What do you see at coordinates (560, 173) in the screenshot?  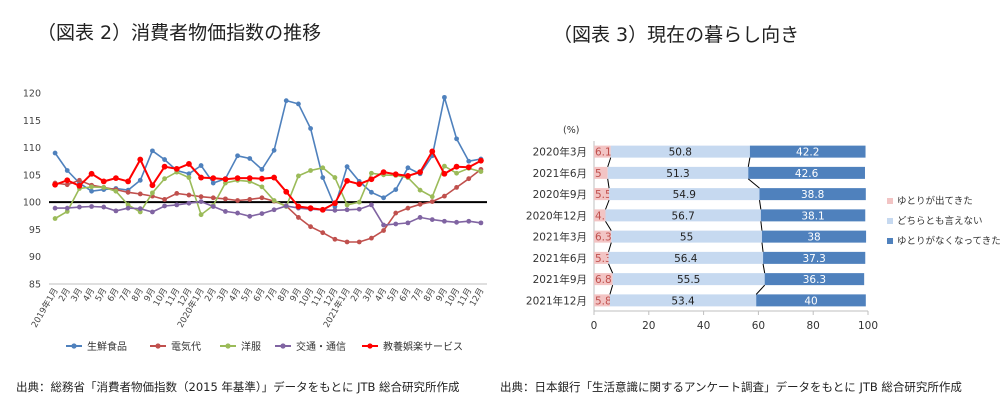 I see `category-label: 2021年6月` at bounding box center [560, 173].